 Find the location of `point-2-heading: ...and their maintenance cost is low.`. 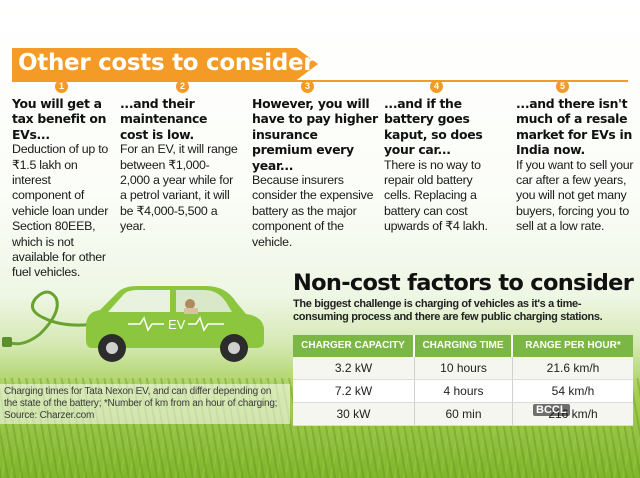

point-2-heading: ...and their maintenance cost is low. is located at coordinates (164, 119).